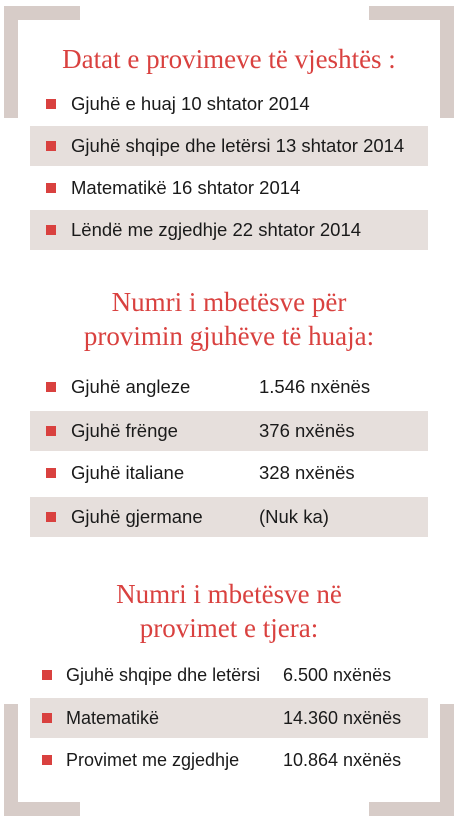 This screenshot has height=822, width=458. I want to click on list-item-text: Lëndë me zgjedhje 22 shtator 2014, so click(216, 229).